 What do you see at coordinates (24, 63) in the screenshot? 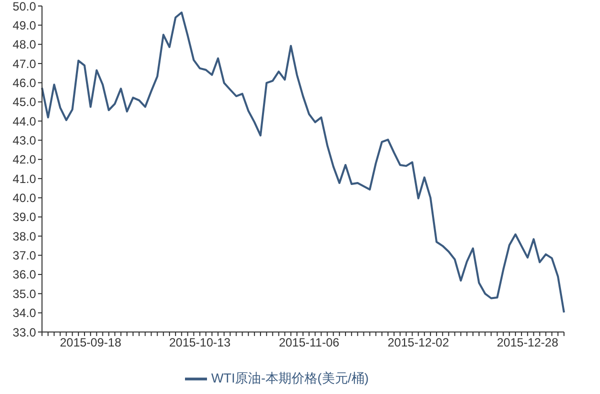
I see `y-tick-label: 47.0` at bounding box center [24, 63].